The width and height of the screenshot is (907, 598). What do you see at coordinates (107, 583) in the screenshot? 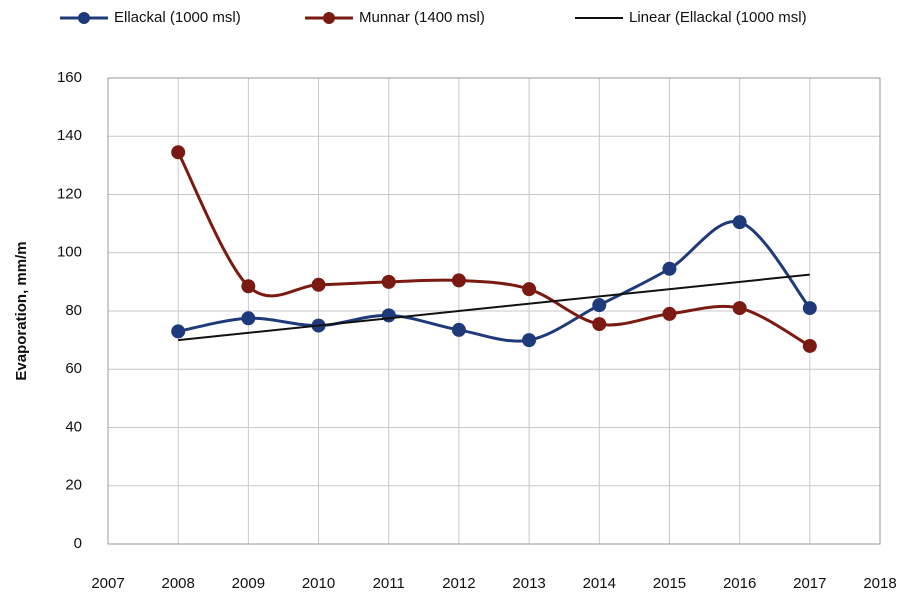
I see `x-tick-label: 2007` at bounding box center [107, 583].